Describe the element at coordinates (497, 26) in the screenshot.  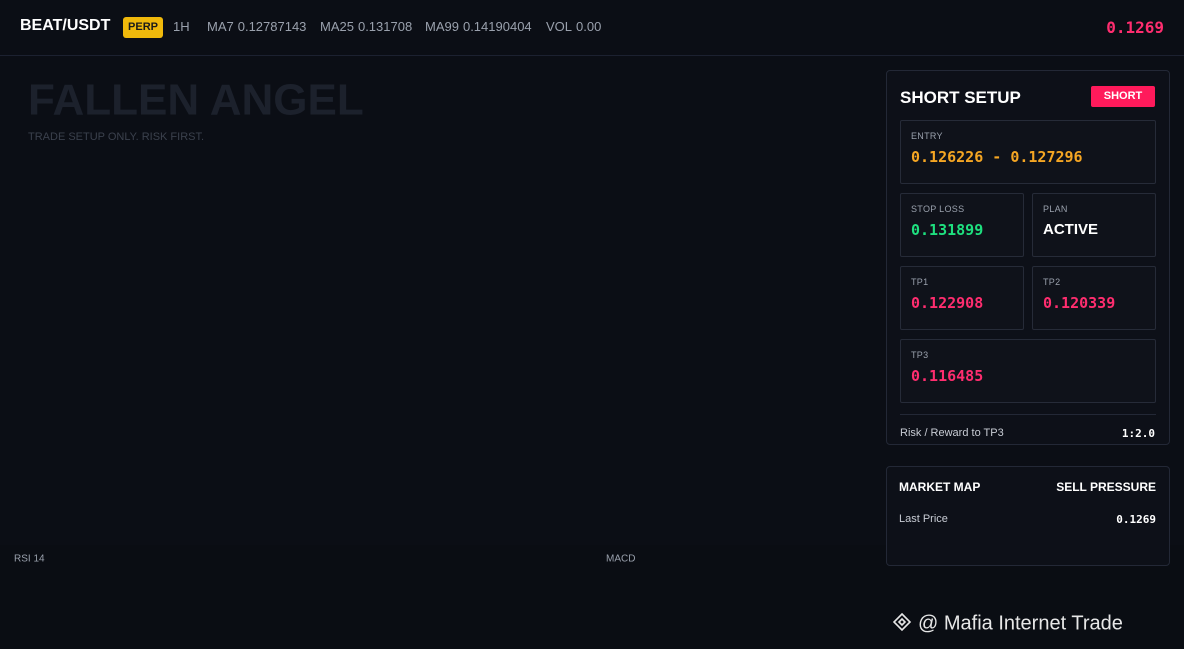
I see `indicator-value: 0.14190404` at that location.